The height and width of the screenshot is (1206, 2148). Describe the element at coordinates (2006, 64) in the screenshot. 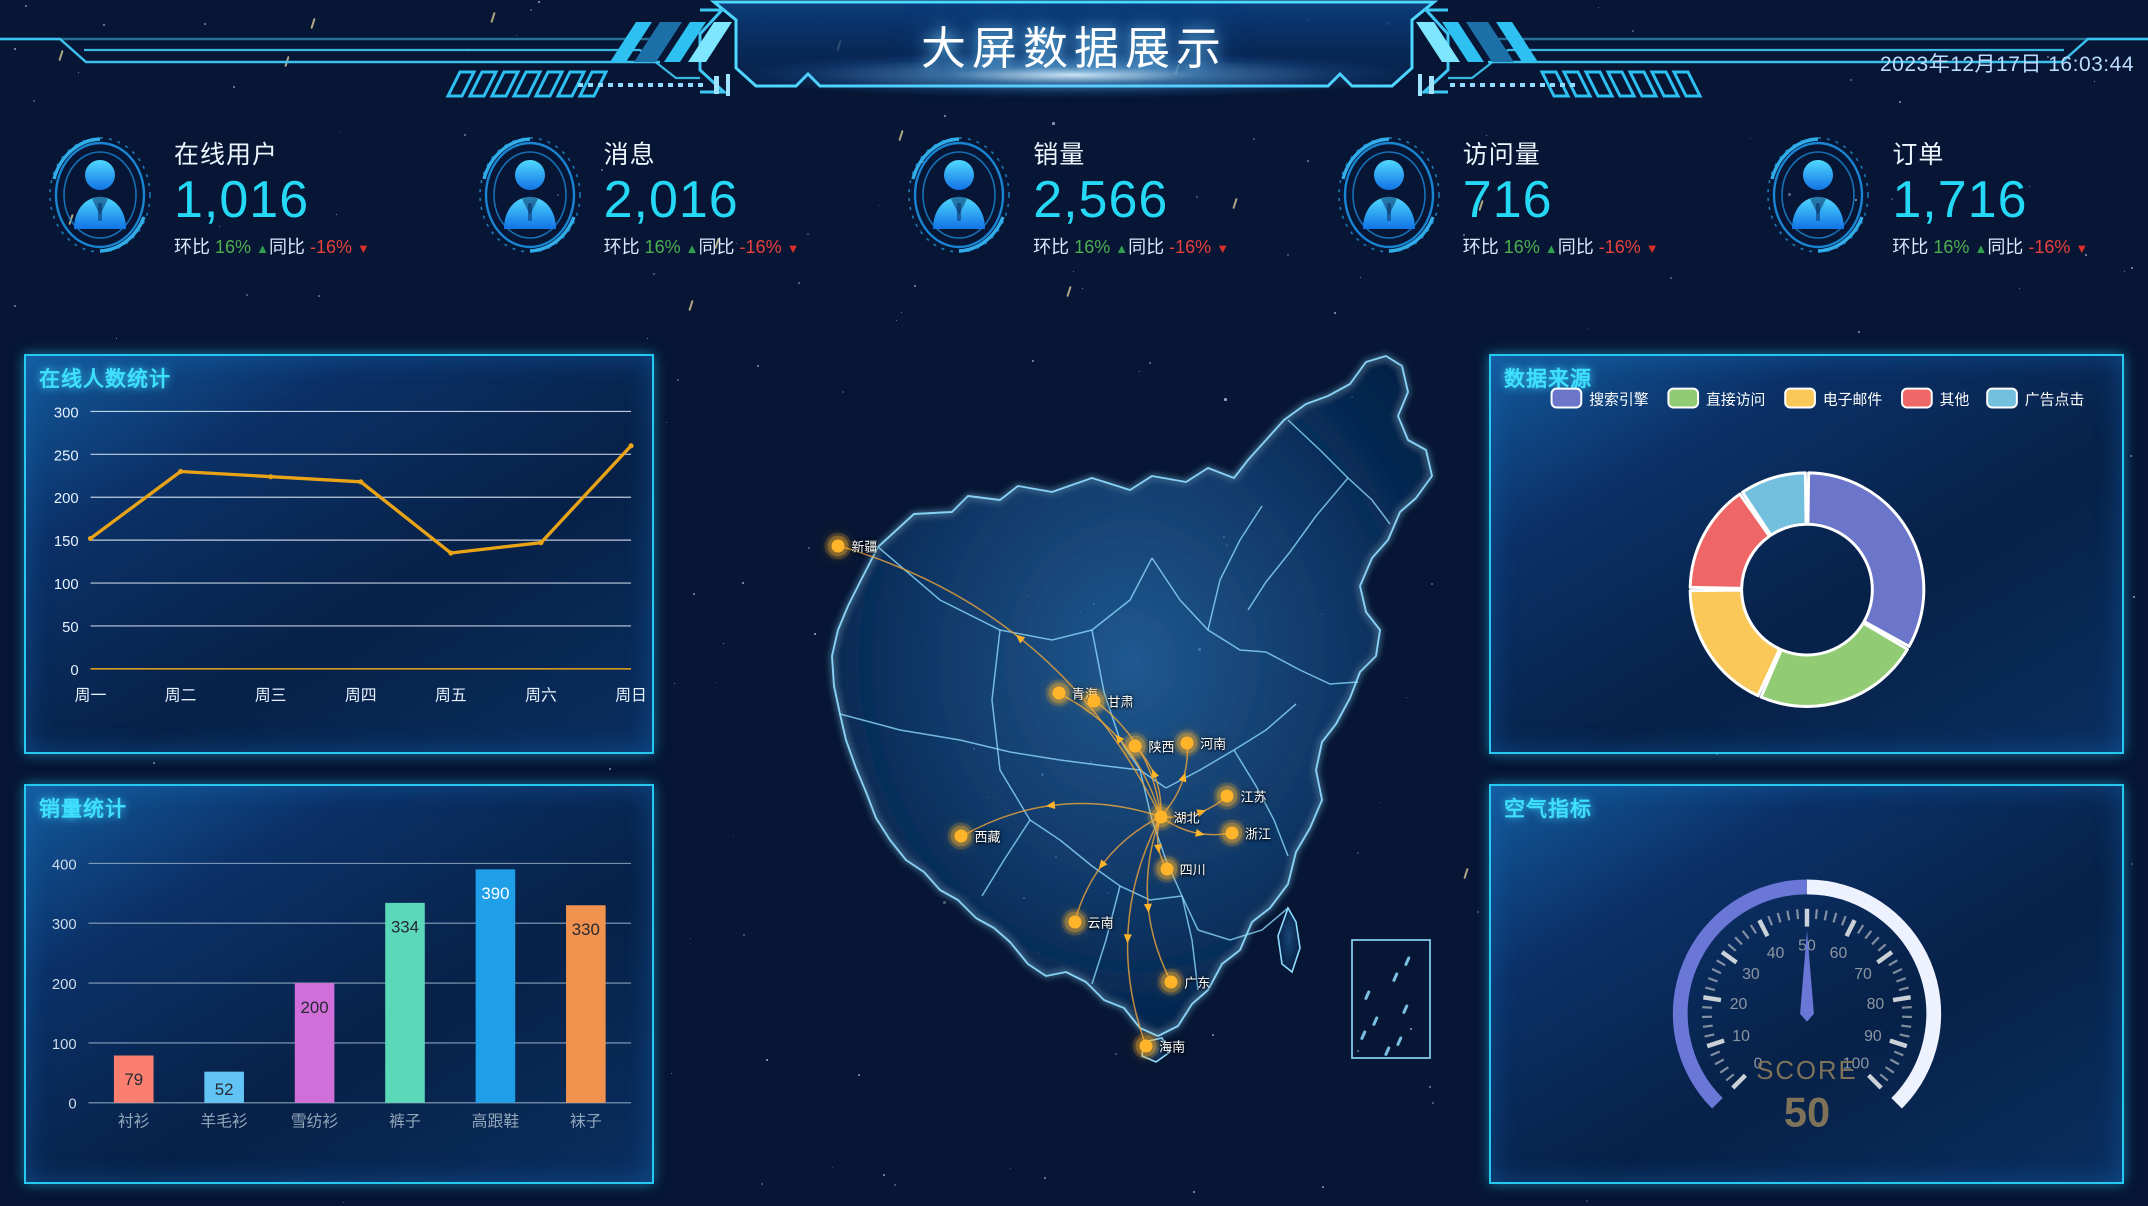

I see `current-datetime: 2023年12月17日 16:03:44` at that location.